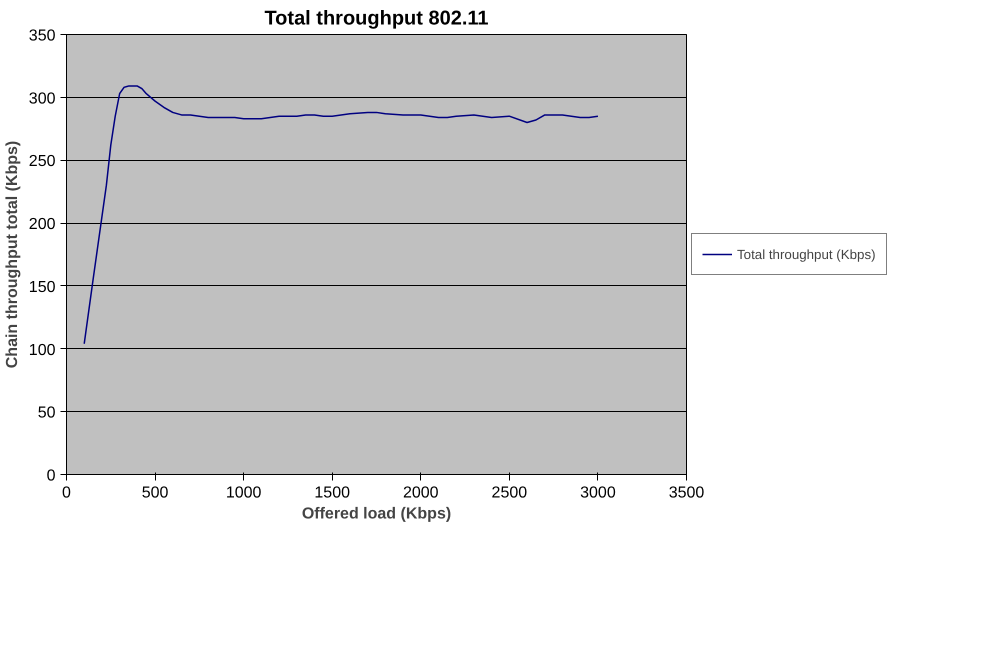  I want to click on y-tick-label: 0, so click(51, 476).